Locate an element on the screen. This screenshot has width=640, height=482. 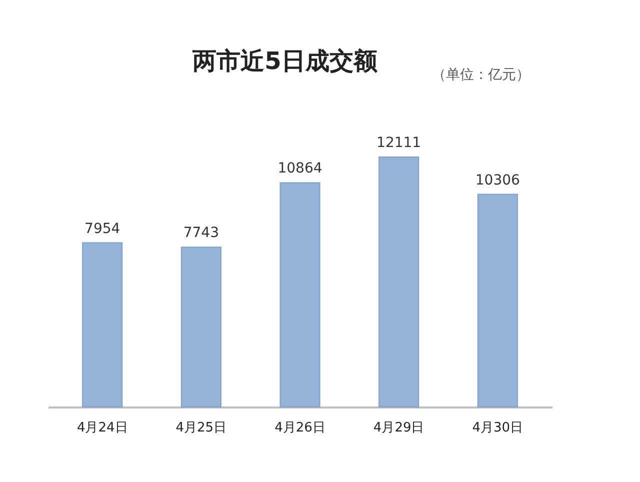
x-tick-label: 4月30日 is located at coordinates (498, 428).